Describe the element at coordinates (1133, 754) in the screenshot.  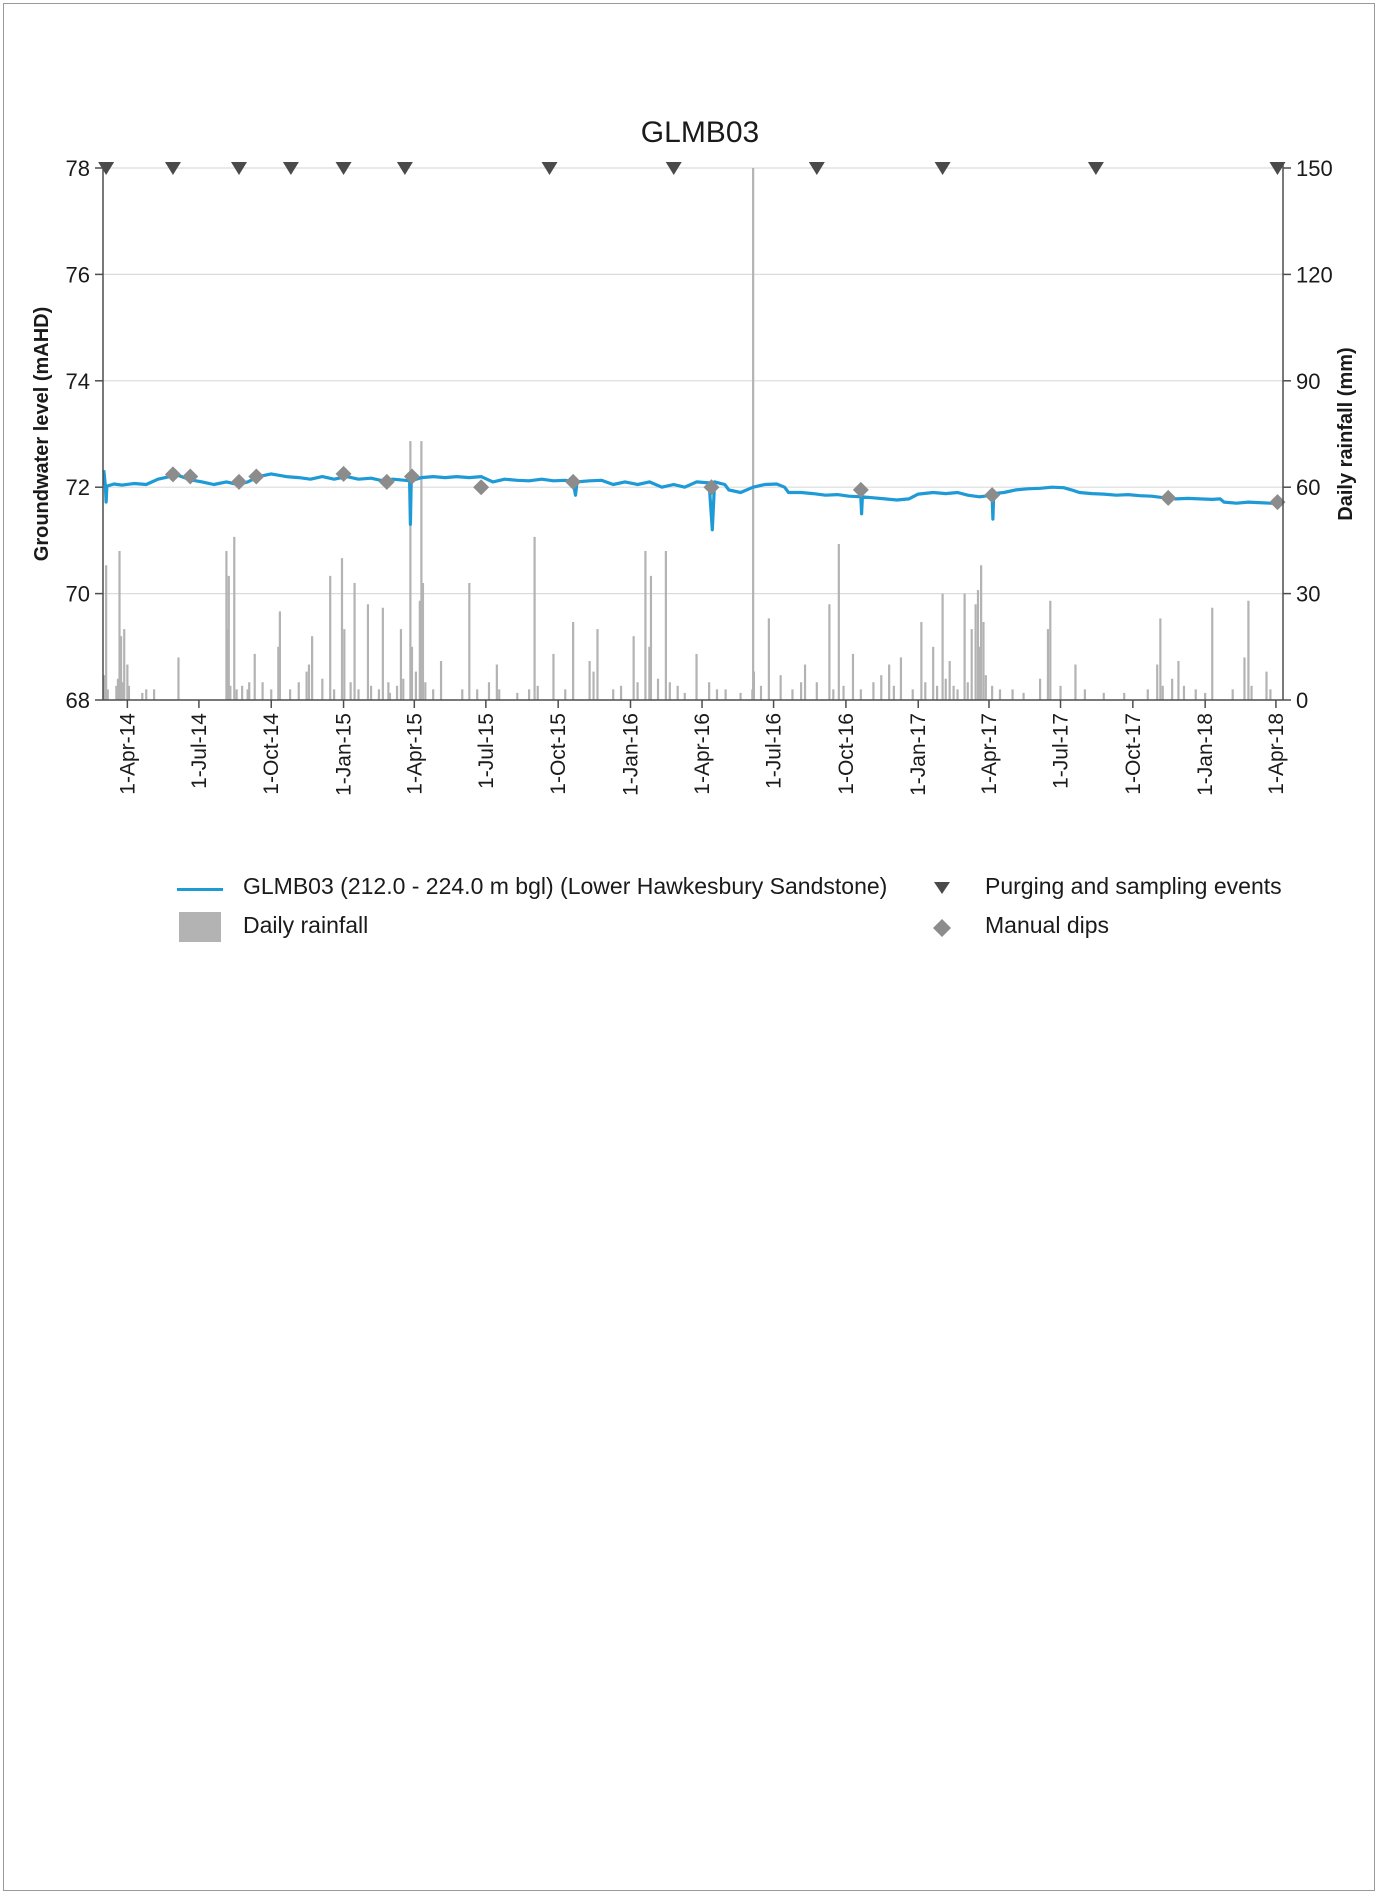
I see `x-tick-label: 1-Oct-17` at that location.